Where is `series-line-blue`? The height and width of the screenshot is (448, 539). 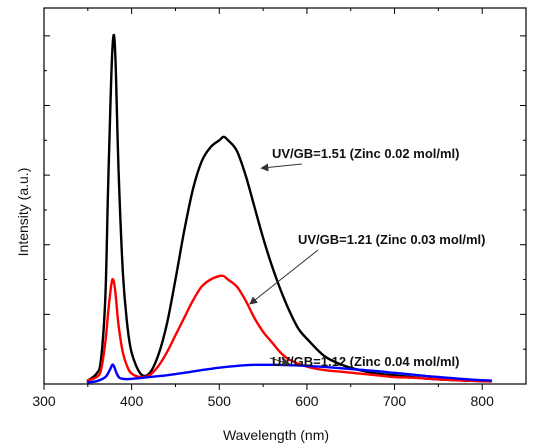
series-line-blue is located at coordinates (289, 373).